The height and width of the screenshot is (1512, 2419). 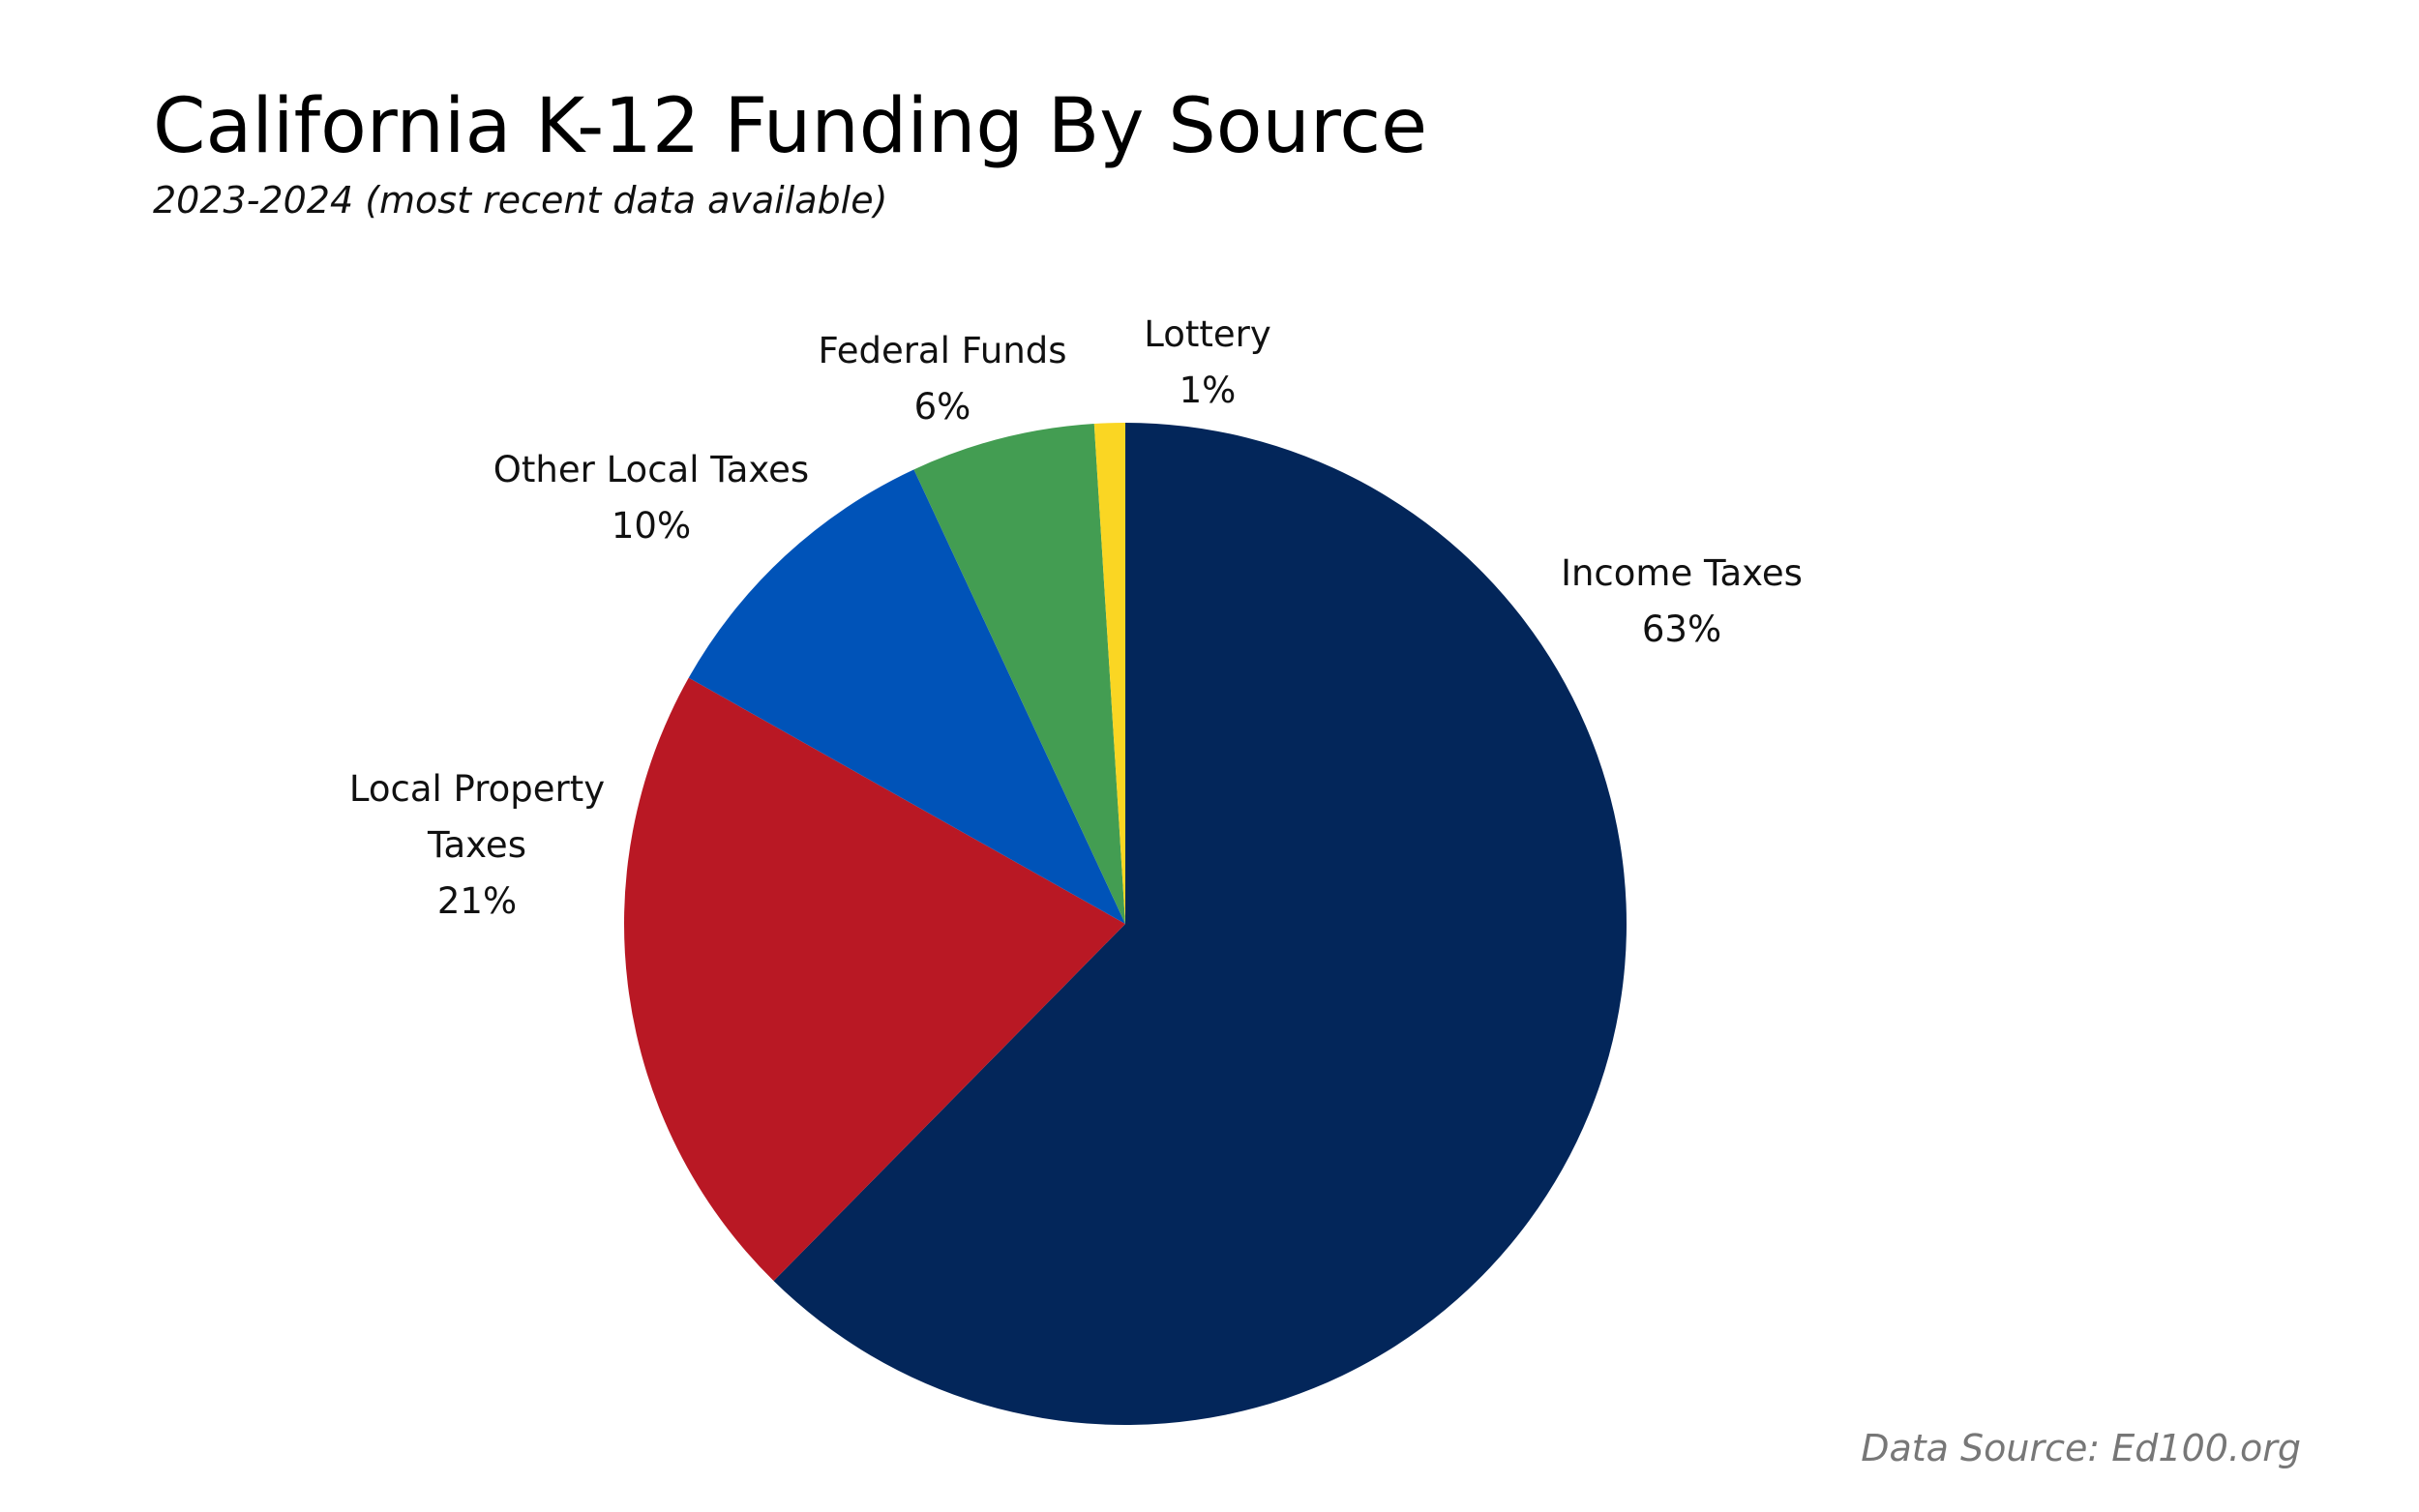 I want to click on slice-name-label: Federal Funds, so click(x=942, y=350).